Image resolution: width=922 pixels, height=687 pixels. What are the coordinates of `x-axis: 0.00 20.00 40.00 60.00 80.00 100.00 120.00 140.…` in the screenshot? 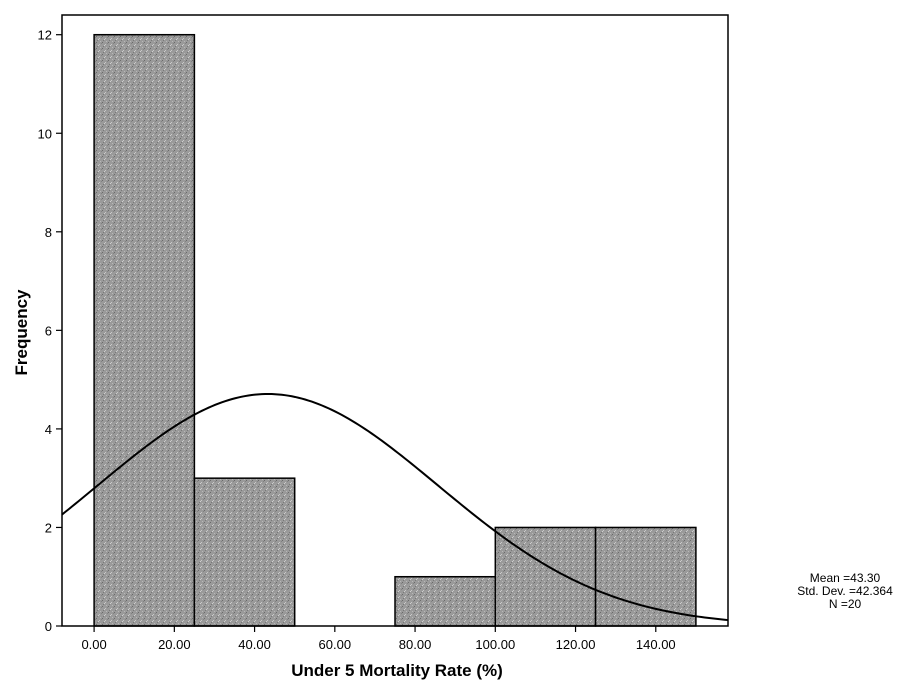 It's located at (378, 639).